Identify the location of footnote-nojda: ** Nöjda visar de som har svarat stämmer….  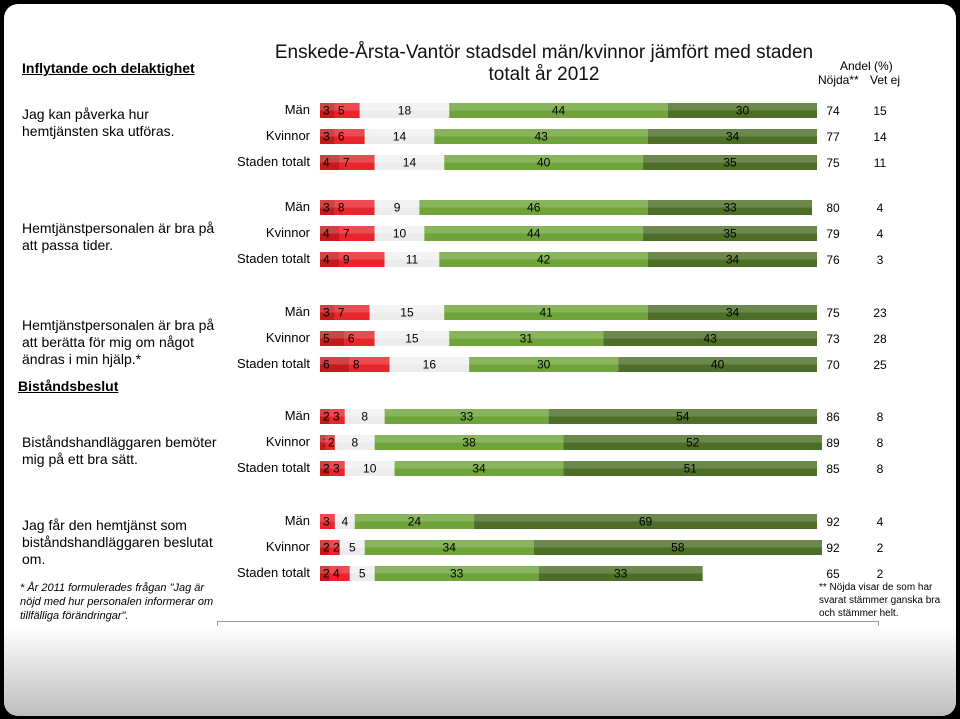
(880, 600).